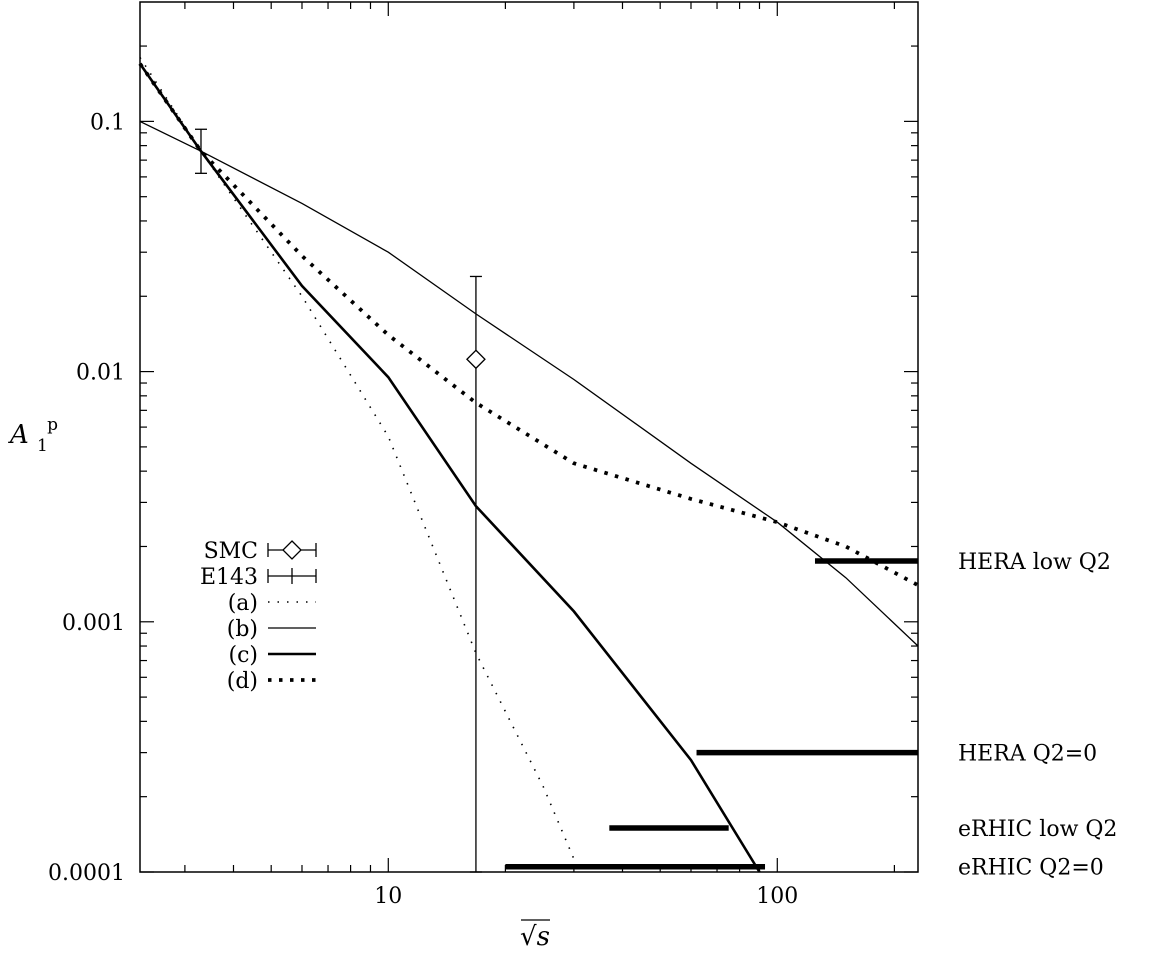  What do you see at coordinates (242, 629) in the screenshot?
I see `legend-label: (b)` at bounding box center [242, 629].